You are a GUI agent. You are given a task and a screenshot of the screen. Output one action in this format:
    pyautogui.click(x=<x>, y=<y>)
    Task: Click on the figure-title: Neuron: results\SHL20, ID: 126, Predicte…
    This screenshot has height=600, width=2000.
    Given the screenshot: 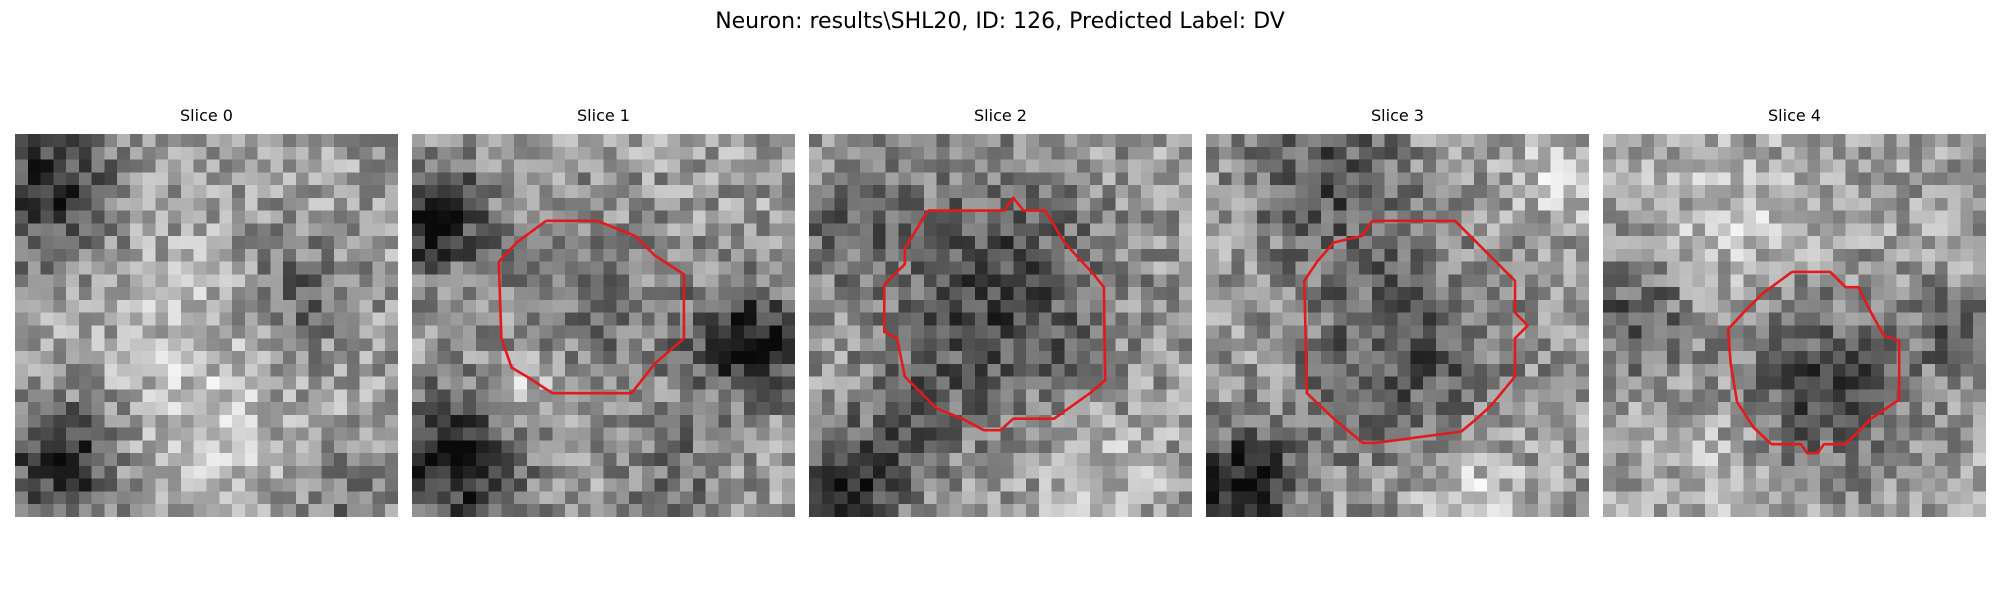 What is the action you would take?
    pyautogui.click(x=1000, y=21)
    